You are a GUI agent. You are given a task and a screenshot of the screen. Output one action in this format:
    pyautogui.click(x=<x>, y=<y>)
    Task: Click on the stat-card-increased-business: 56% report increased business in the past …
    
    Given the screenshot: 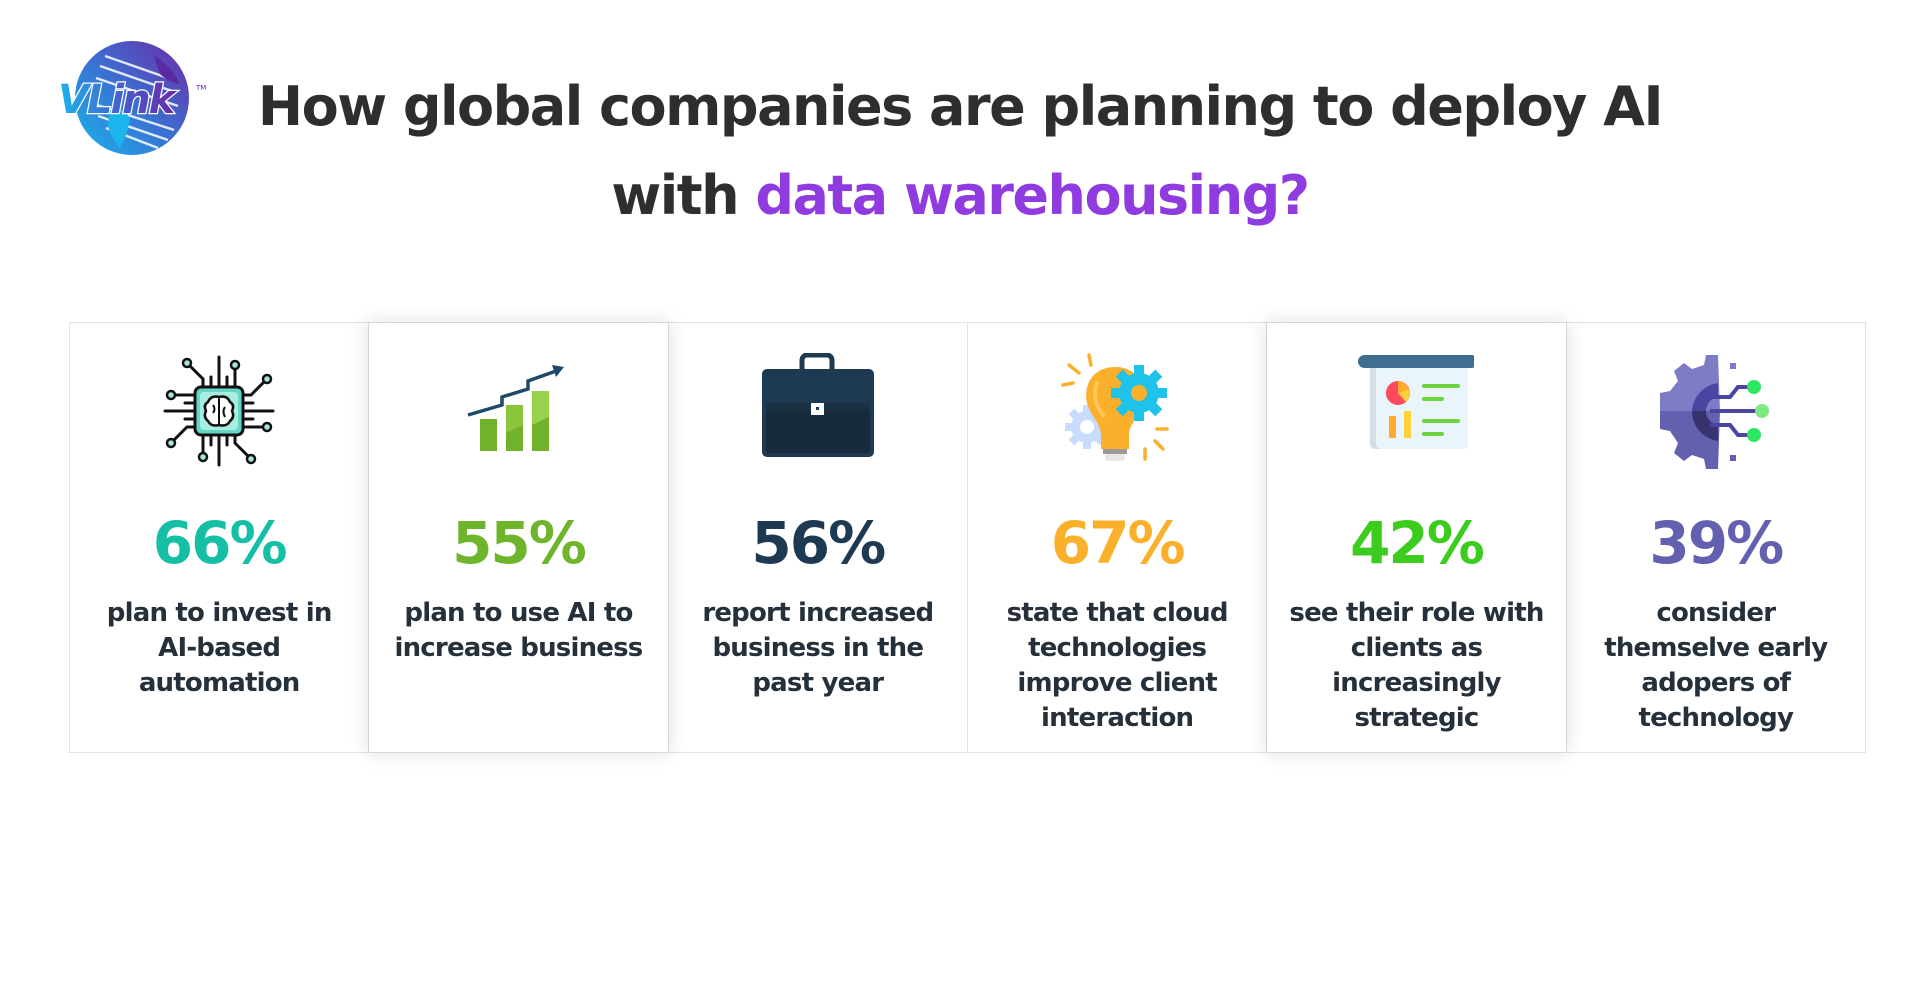 What is the action you would take?
    pyautogui.click(x=817, y=537)
    